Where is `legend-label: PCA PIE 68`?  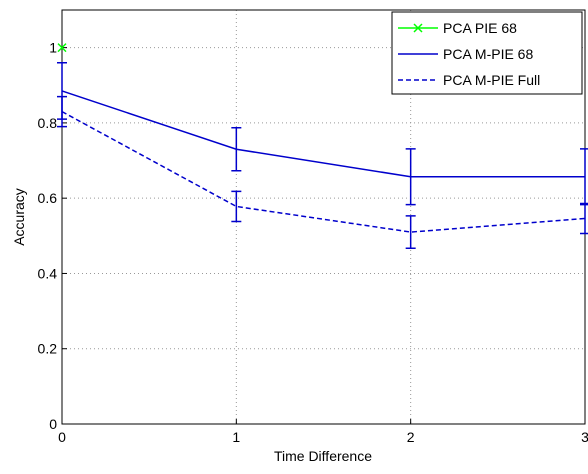 legend-label: PCA PIE 68 is located at coordinates (480, 28).